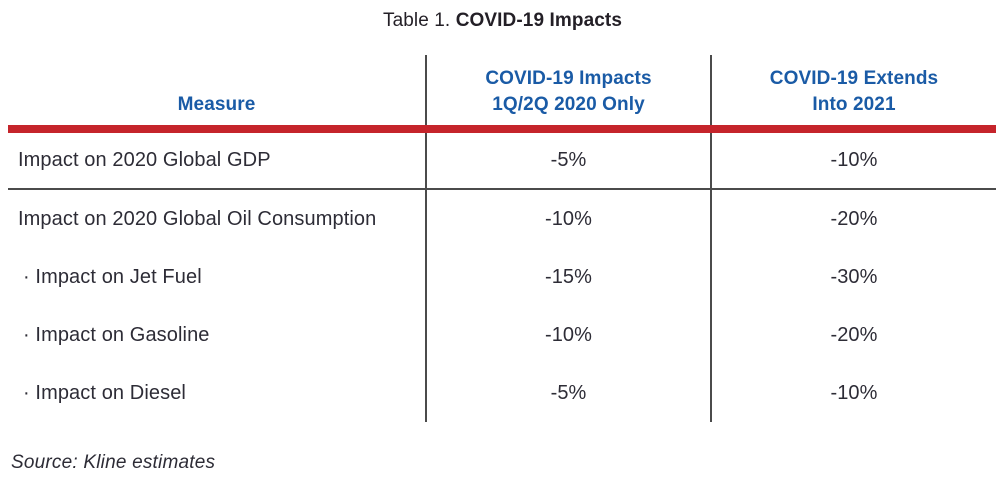 This screenshot has width=1005, height=490. I want to click on measure-label: · Impact on Gasoline, so click(116, 334).